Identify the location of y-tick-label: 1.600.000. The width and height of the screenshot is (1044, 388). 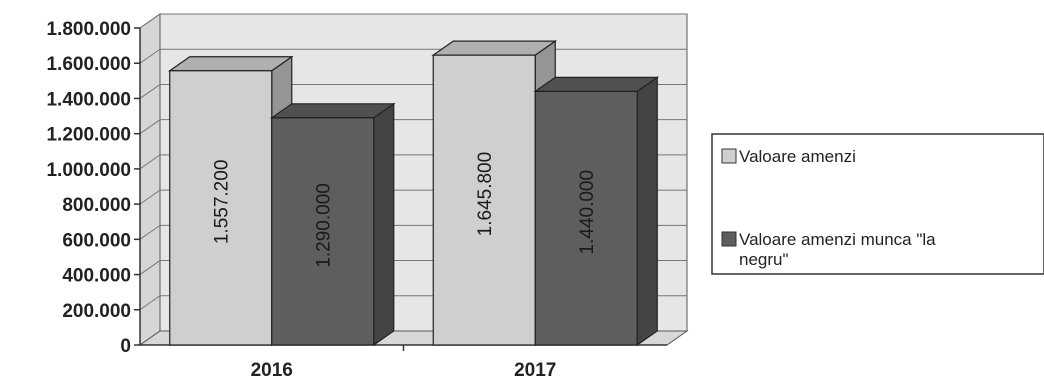
(88, 64).